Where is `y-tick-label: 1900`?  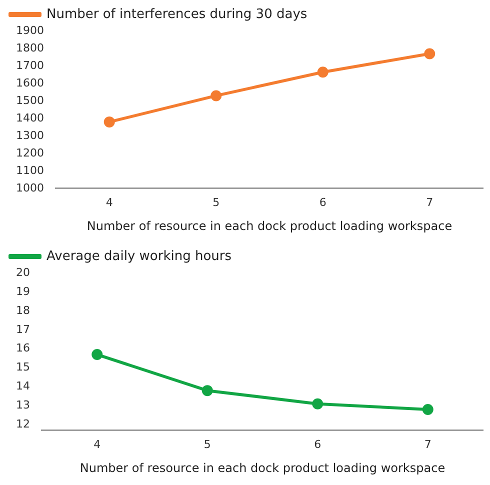 y-tick-label: 1900 is located at coordinates (30, 30).